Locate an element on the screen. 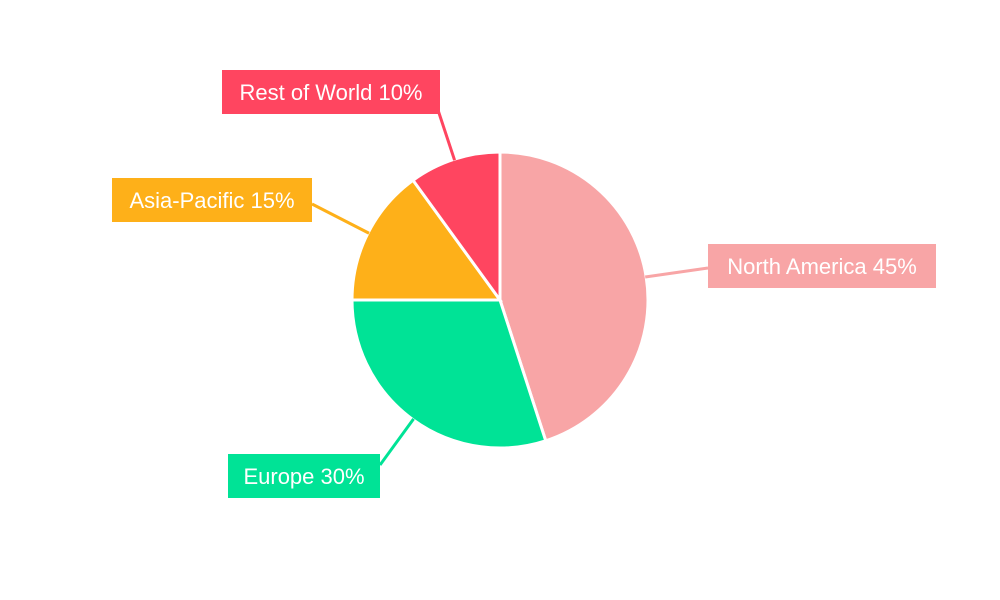 This screenshot has height=600, width=1000. data-label: North America 45% is located at coordinates (822, 266).